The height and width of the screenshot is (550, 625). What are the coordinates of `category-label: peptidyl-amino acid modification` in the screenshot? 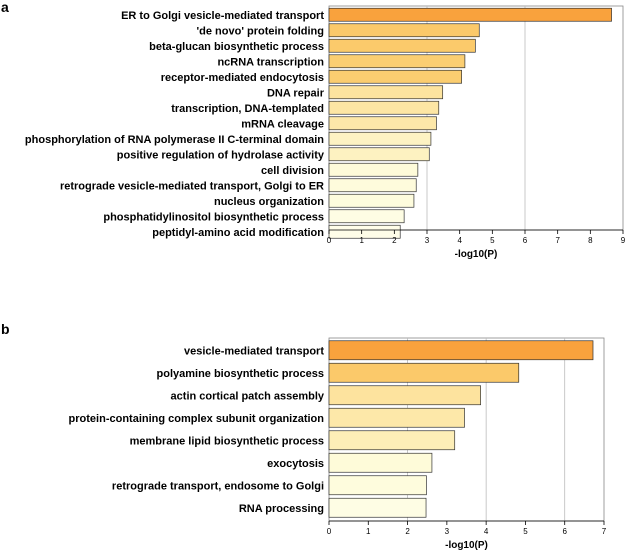 It's located at (238, 233).